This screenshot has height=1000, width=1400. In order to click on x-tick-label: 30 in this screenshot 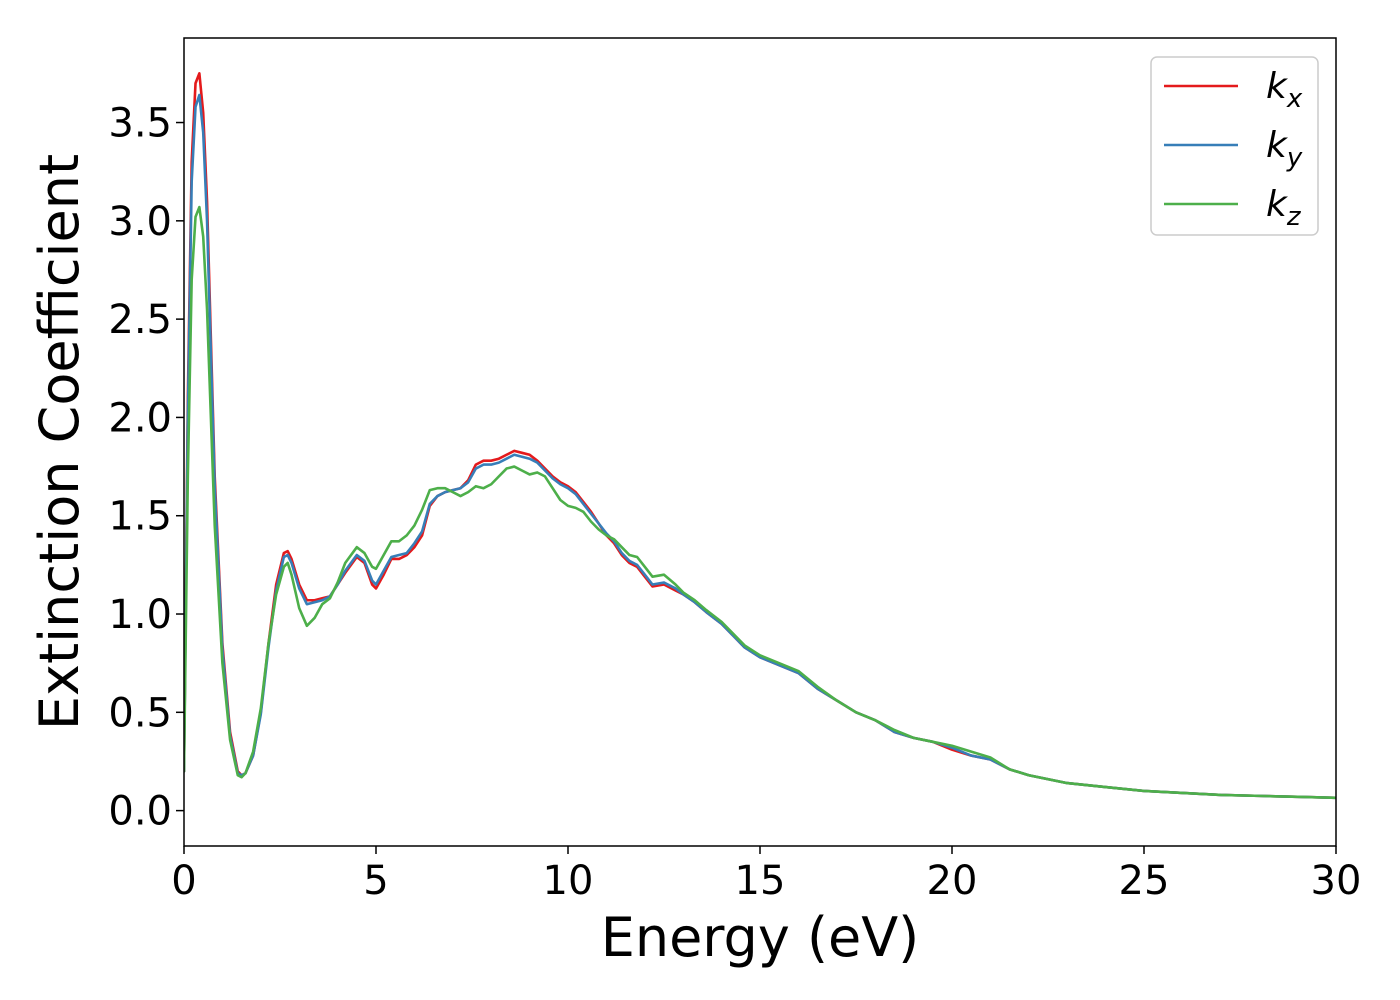, I will do `click(1336, 881)`.